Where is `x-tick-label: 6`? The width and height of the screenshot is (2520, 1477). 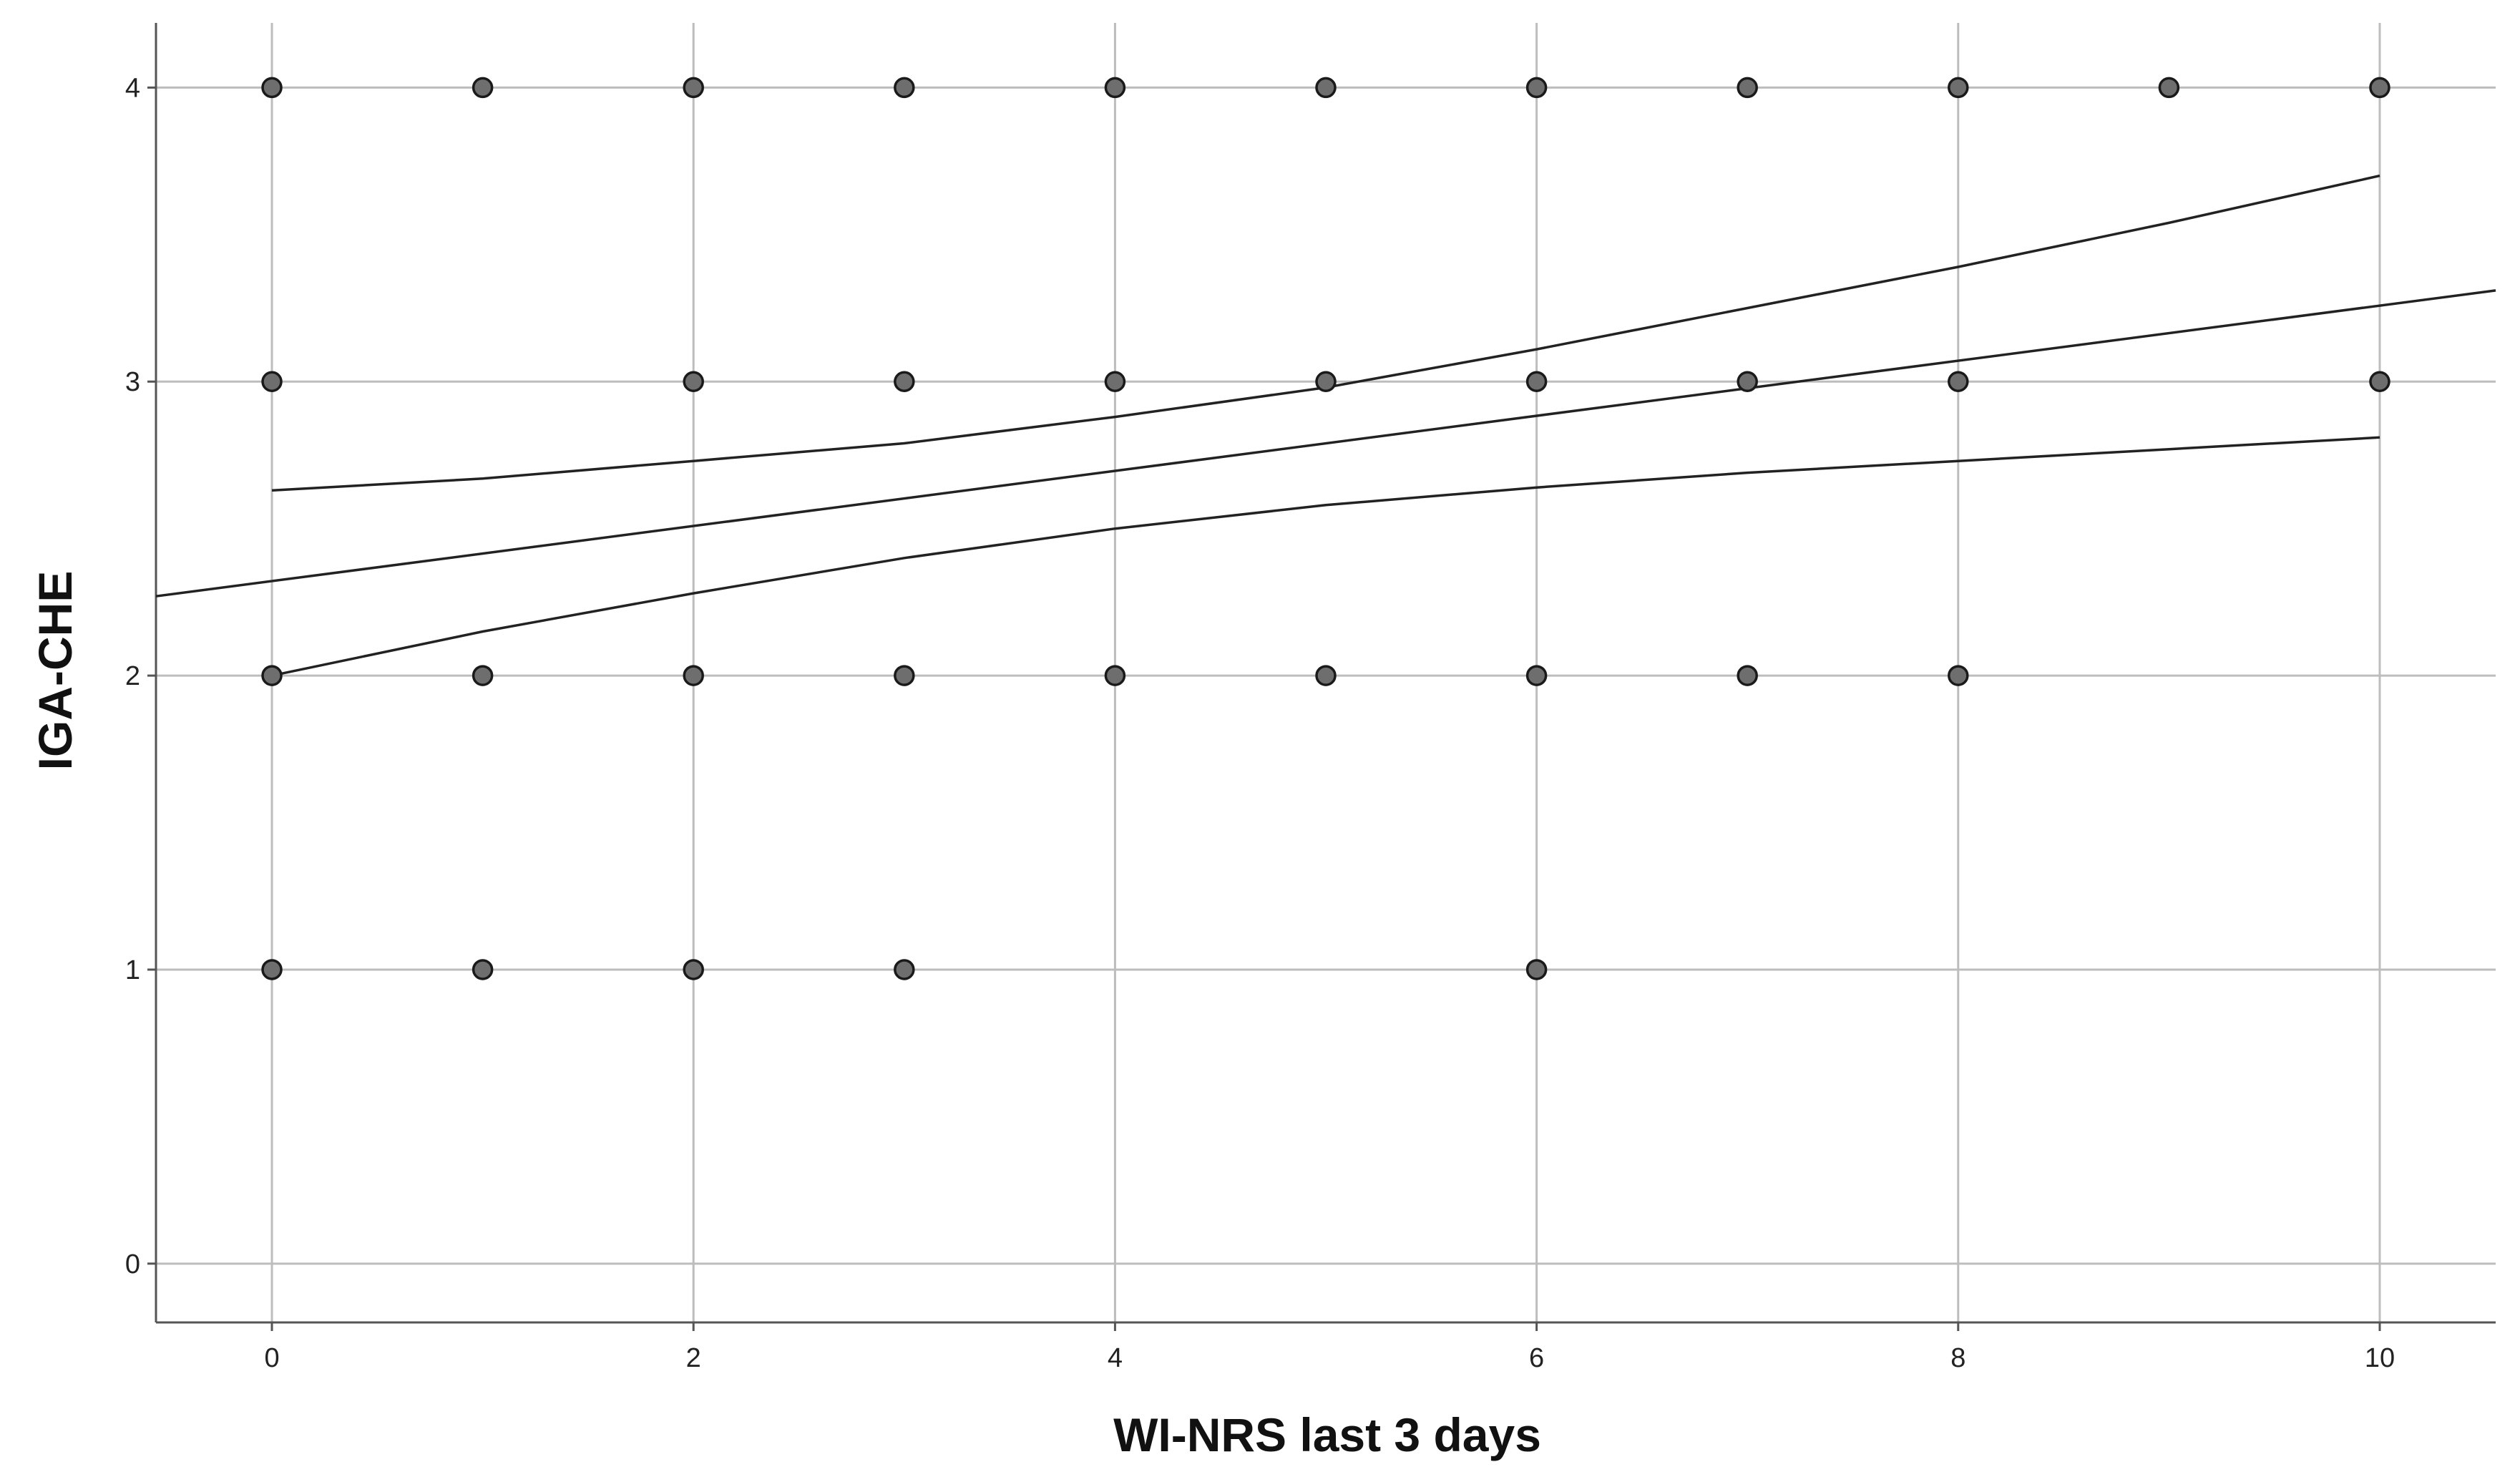
x-tick-label: 6 is located at coordinates (1536, 1358).